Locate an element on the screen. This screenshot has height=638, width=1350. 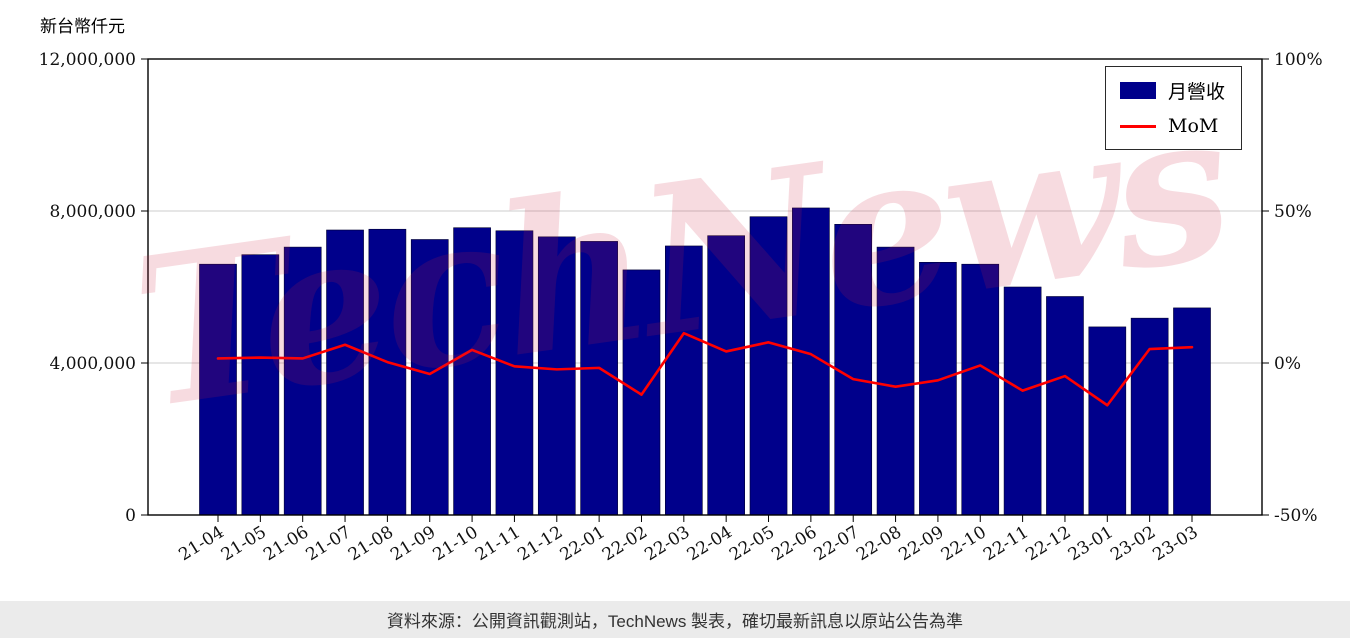
x-tick-label: 21-10 is located at coordinates (456, 543).